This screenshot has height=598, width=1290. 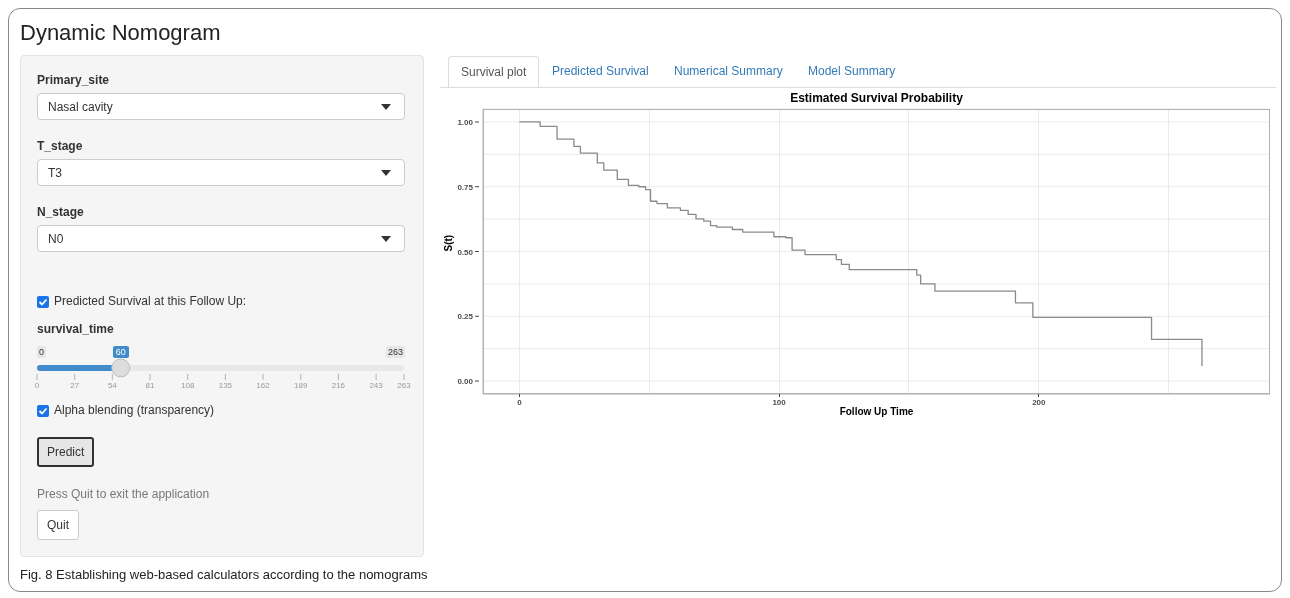 What do you see at coordinates (465, 187) in the screenshot?
I see `y-tick-label: 0.75` at bounding box center [465, 187].